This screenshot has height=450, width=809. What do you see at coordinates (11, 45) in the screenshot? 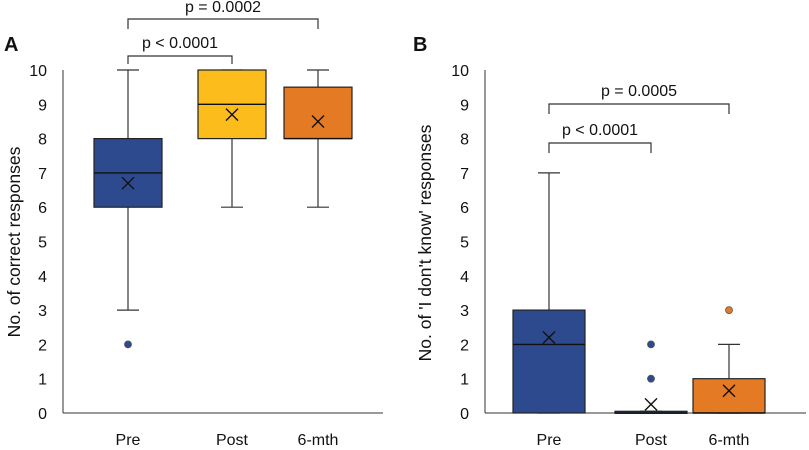
I see `panel-label: A` at bounding box center [11, 45].